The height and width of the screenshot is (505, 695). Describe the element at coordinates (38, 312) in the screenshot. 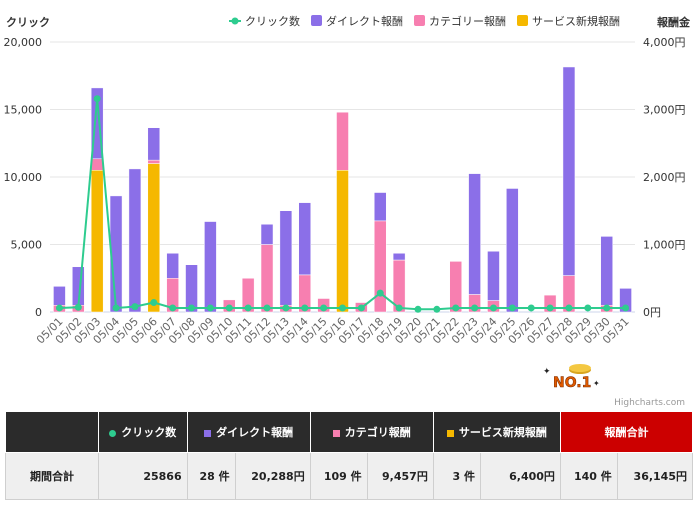

I see `left-tick-label: 0` at that location.